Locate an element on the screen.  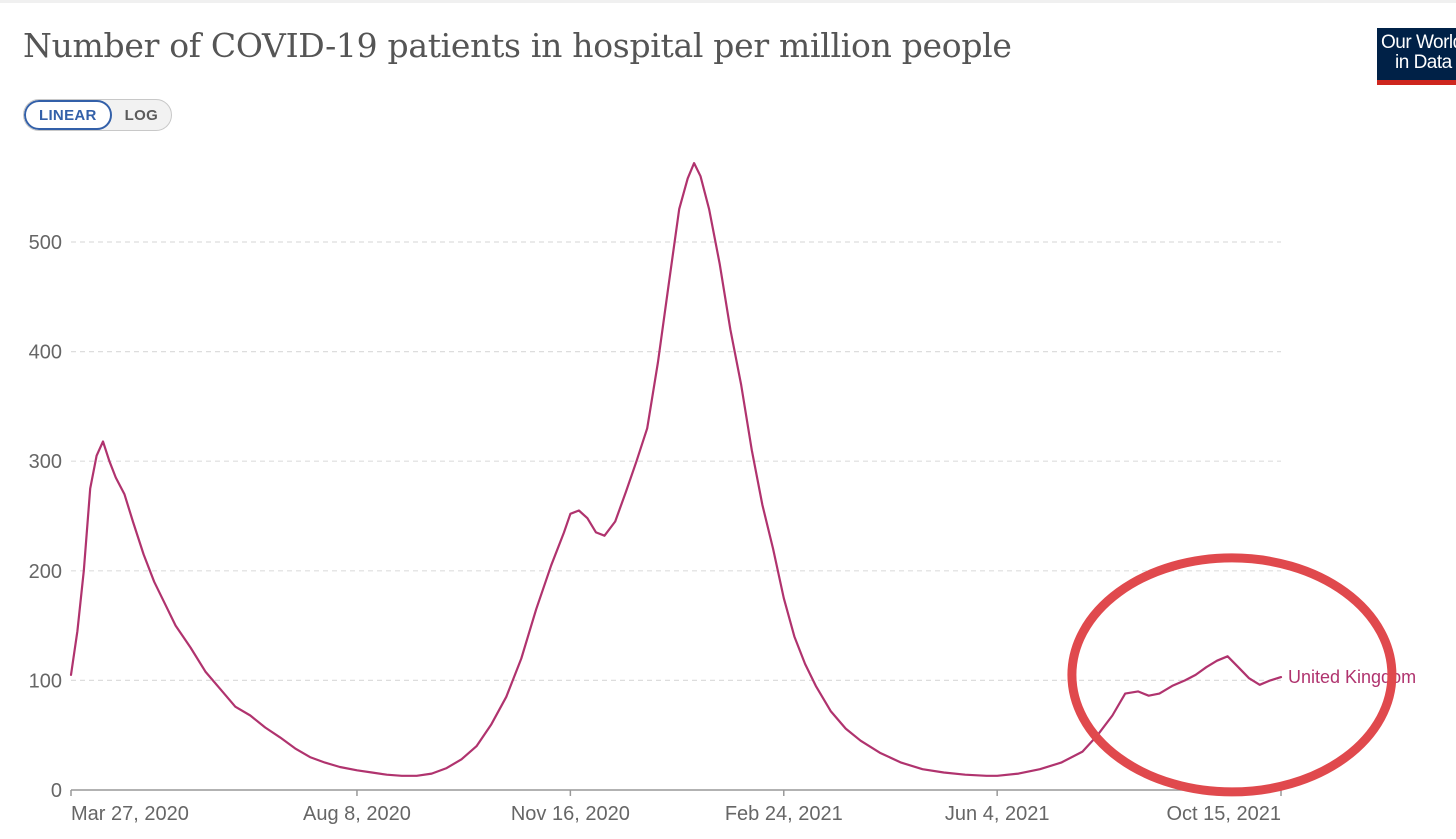
top-rule is located at coordinates (728, 1).